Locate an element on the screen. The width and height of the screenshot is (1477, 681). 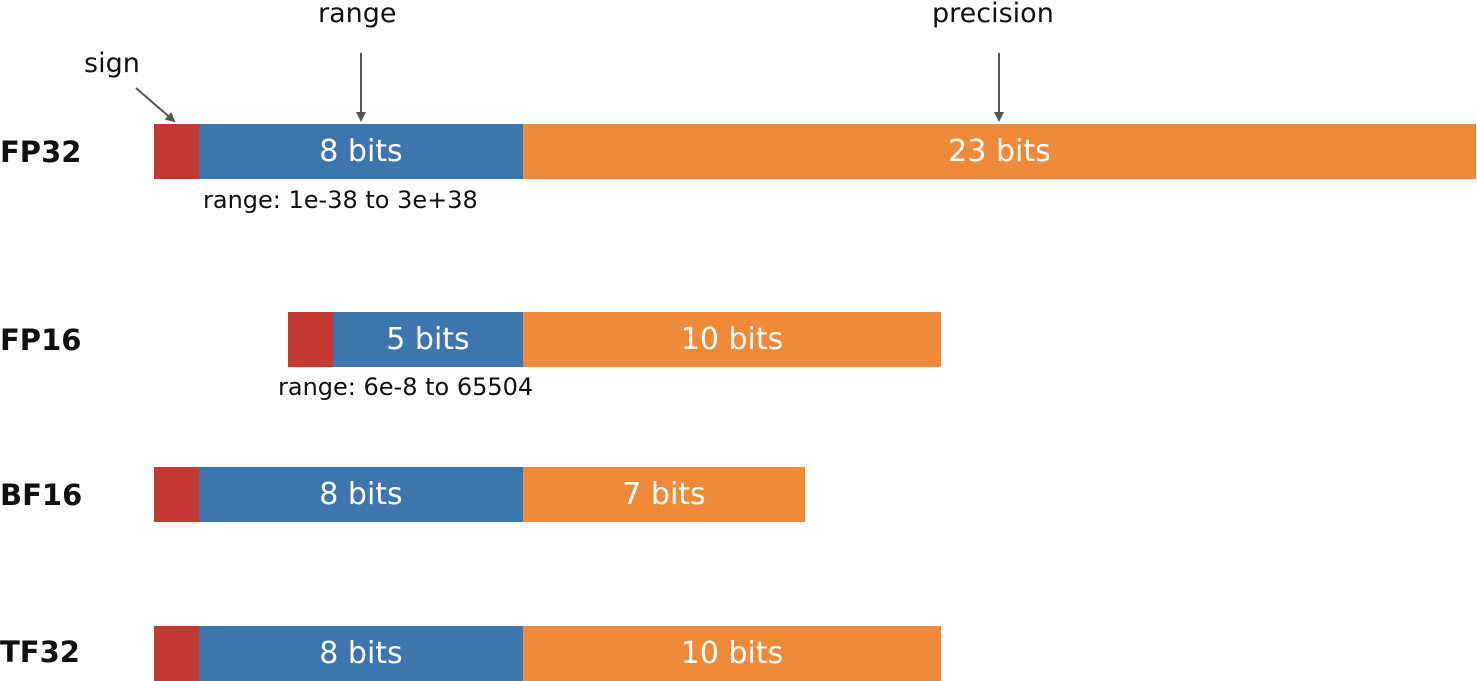
fp32-range-note: range: 1e-38 to 3e+38 is located at coordinates (340, 200).